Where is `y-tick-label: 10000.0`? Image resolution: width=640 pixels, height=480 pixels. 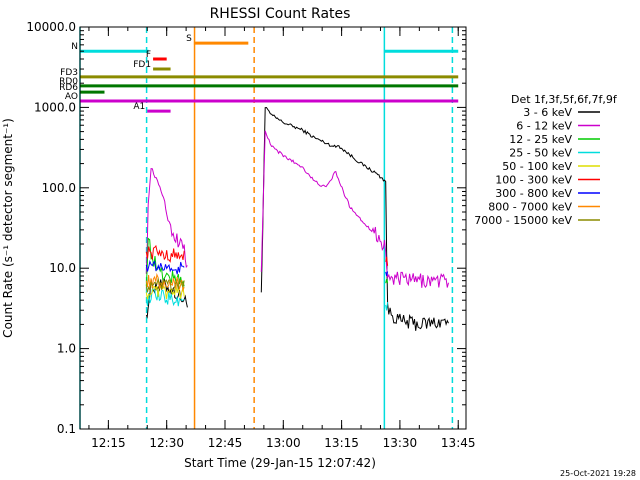 y-tick-label: 10000.0 is located at coordinates (51, 27).